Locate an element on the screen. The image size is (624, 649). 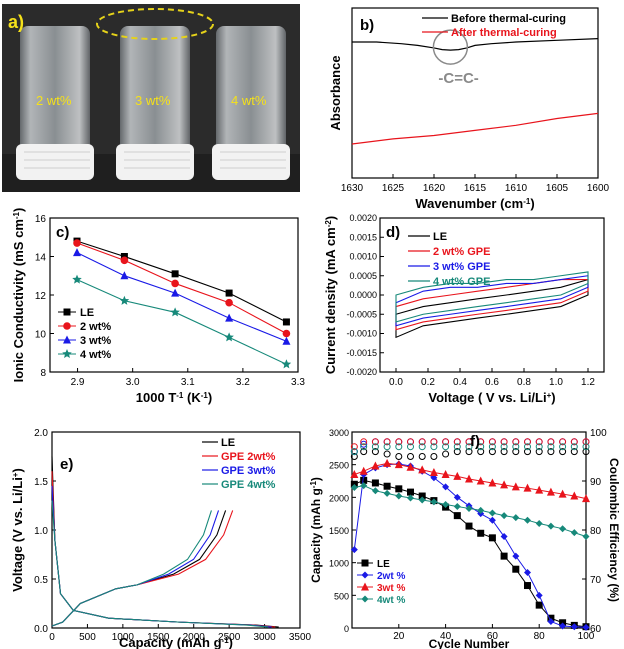
panel-e-xlabel: Capacity (mAh g-1) is located at coordinates (176, 642).